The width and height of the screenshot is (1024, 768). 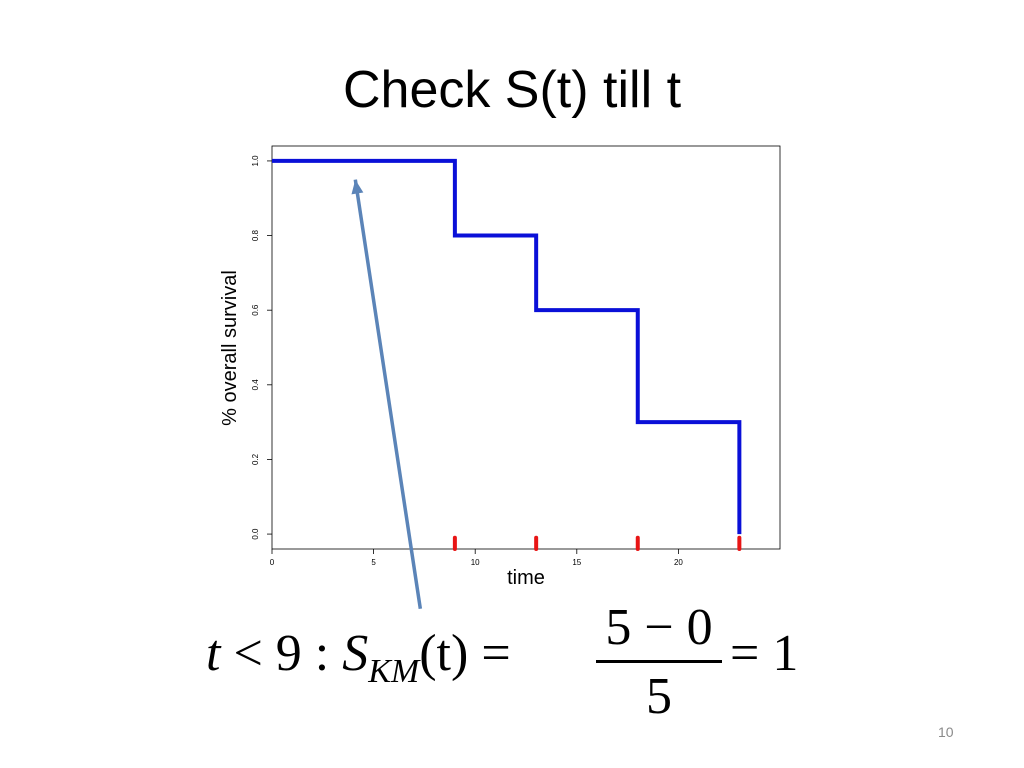 What do you see at coordinates (255, 385) in the screenshot?
I see `y-tick-label: 0.4` at bounding box center [255, 385].